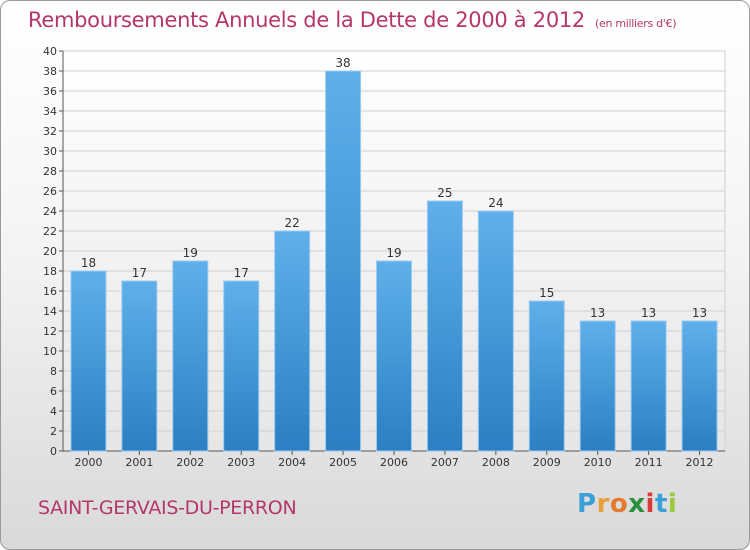 The width and height of the screenshot is (750, 550). I want to click on logo-letter: o, so click(619, 504).